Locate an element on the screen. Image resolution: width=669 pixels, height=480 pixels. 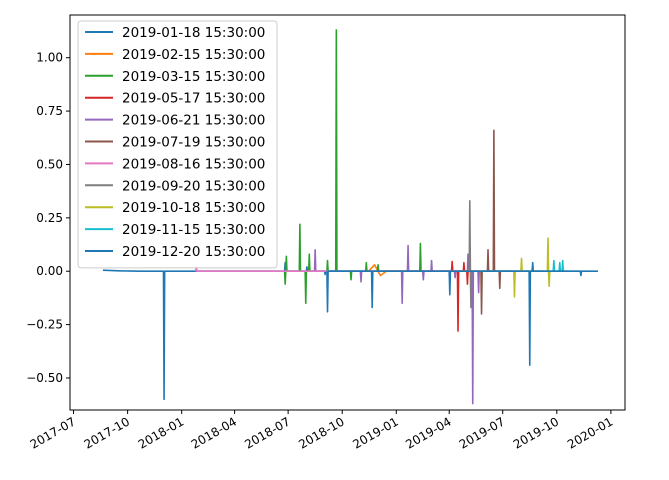
legend-label-9: 2019-10-18 15:30:00 is located at coordinates (193, 208).